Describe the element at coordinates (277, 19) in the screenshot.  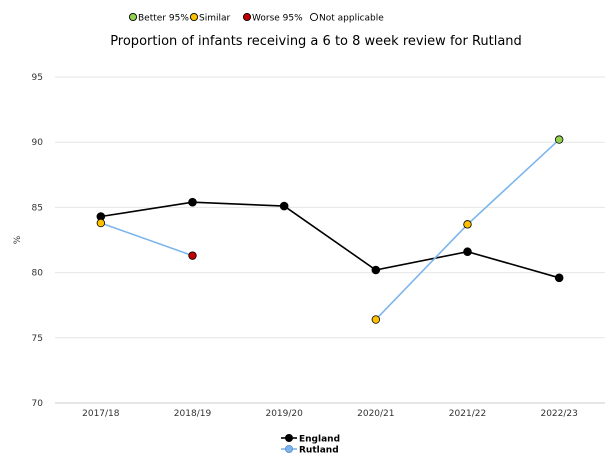
I see `legend-label: Worse 95%` at that location.